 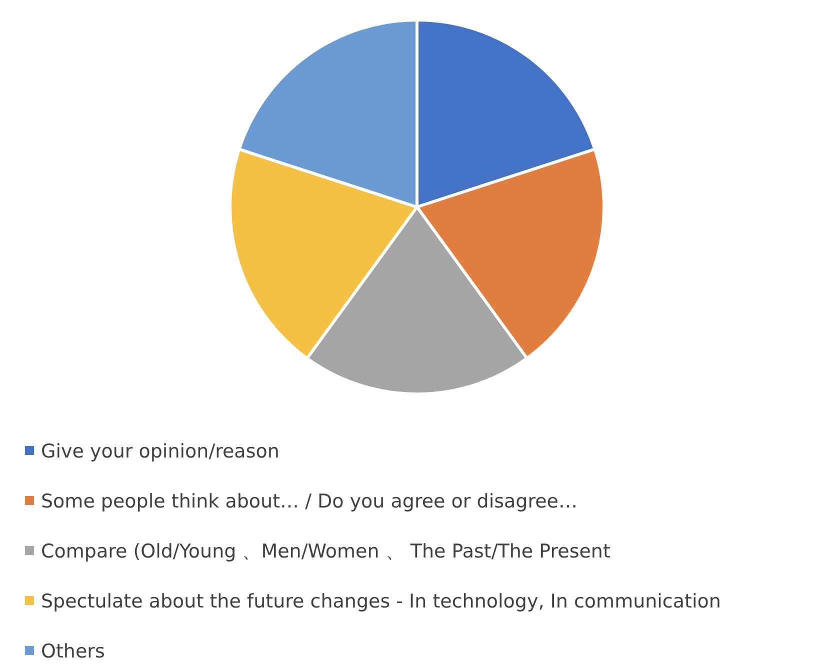 I want to click on legend-label: Compare (Old/Young 、Men/Women 、 The Past/The Present, so click(x=325, y=551).